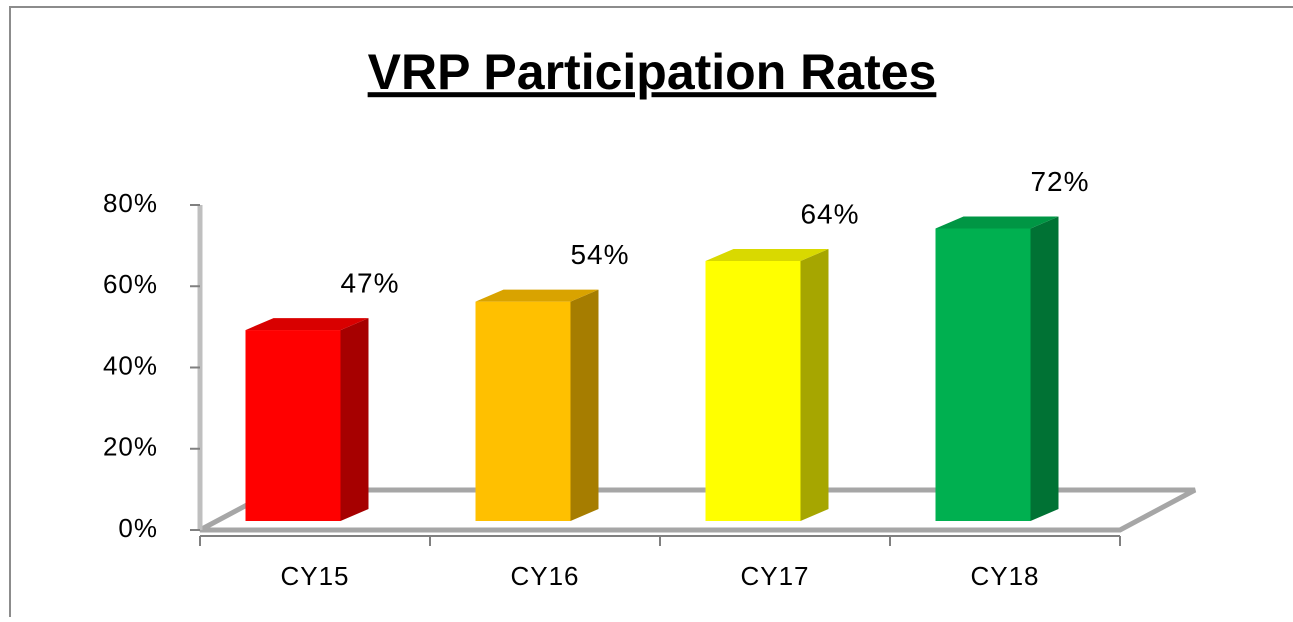 The height and width of the screenshot is (622, 1293). What do you see at coordinates (652, 72) in the screenshot?
I see `chart-title: VRP Participation Rates` at bounding box center [652, 72].